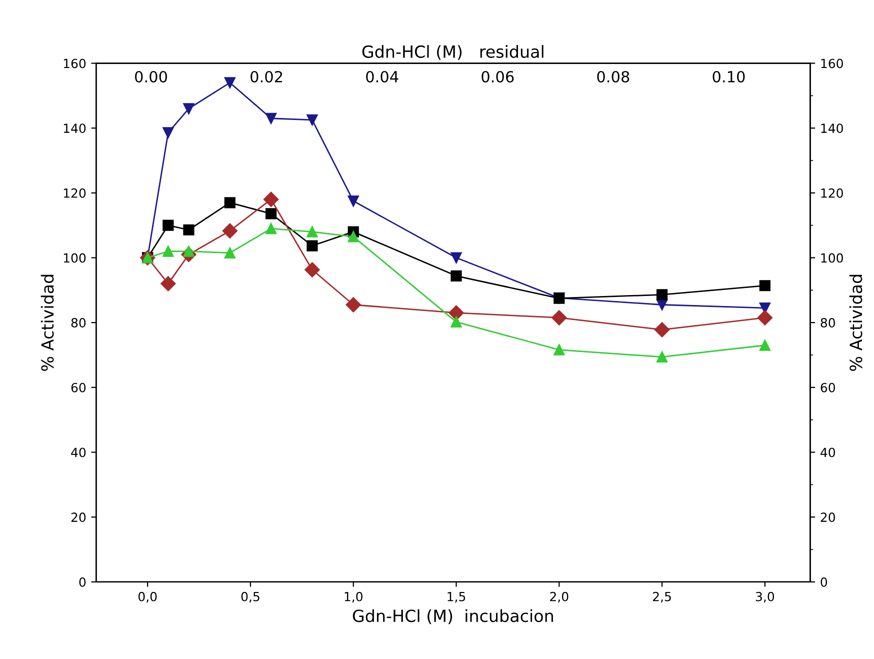  What do you see at coordinates (452, 616) in the screenshot?
I see `x-axis-title: Gdn-HCl (M) incubacion` at bounding box center [452, 616].